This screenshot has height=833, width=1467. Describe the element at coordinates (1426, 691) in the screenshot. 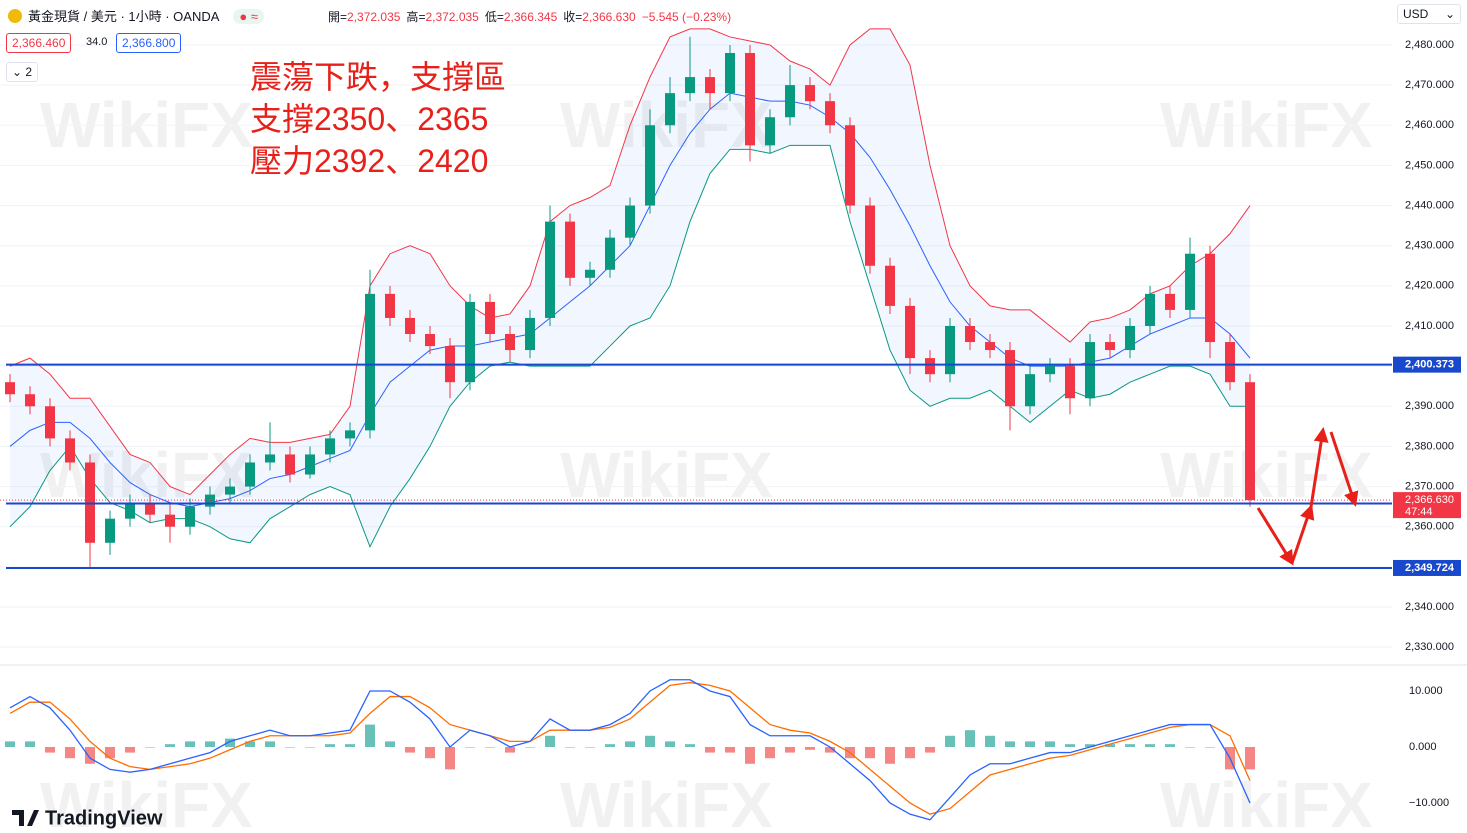

I see `y-tick-label: 10.000` at that location.